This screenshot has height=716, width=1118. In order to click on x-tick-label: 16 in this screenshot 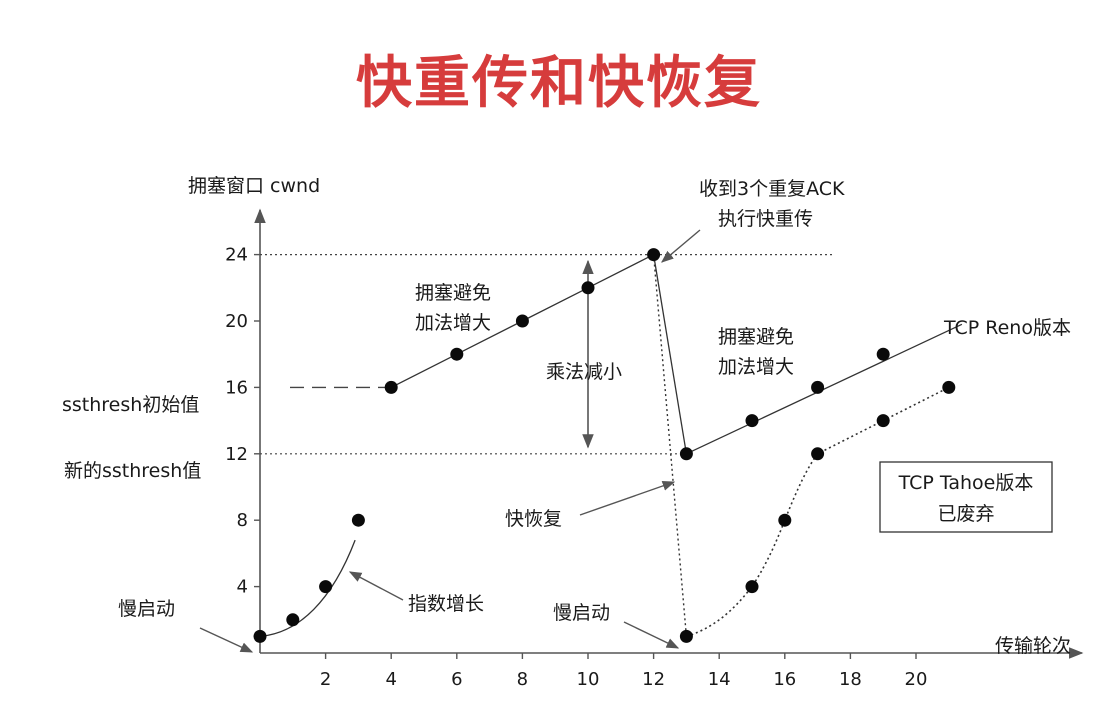, I will do `click(784, 679)`.